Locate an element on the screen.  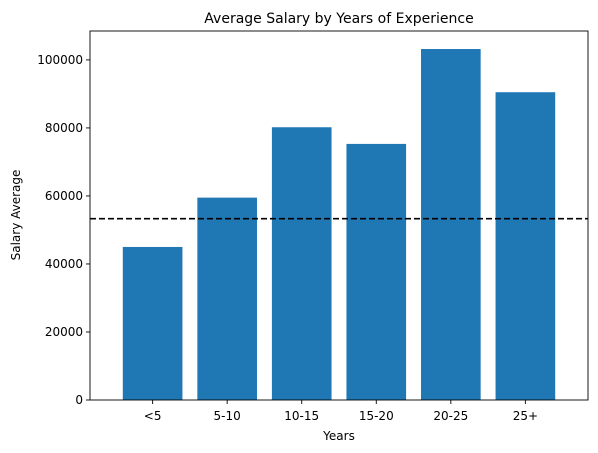
x-axis-label: Years is located at coordinates (338, 436).